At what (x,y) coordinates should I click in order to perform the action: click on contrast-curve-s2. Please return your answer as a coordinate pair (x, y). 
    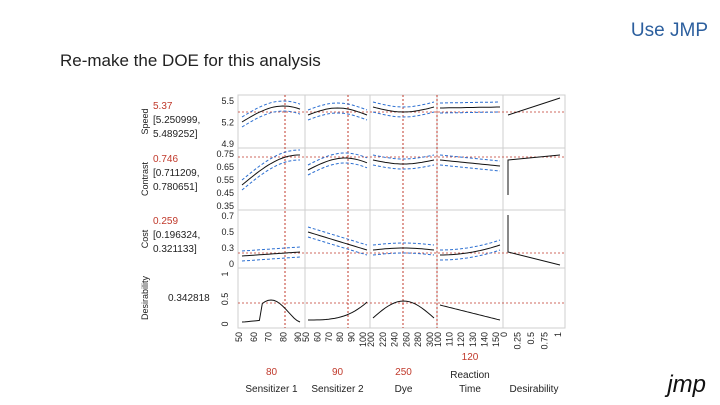
    Looking at the image, I should click on (337, 164).